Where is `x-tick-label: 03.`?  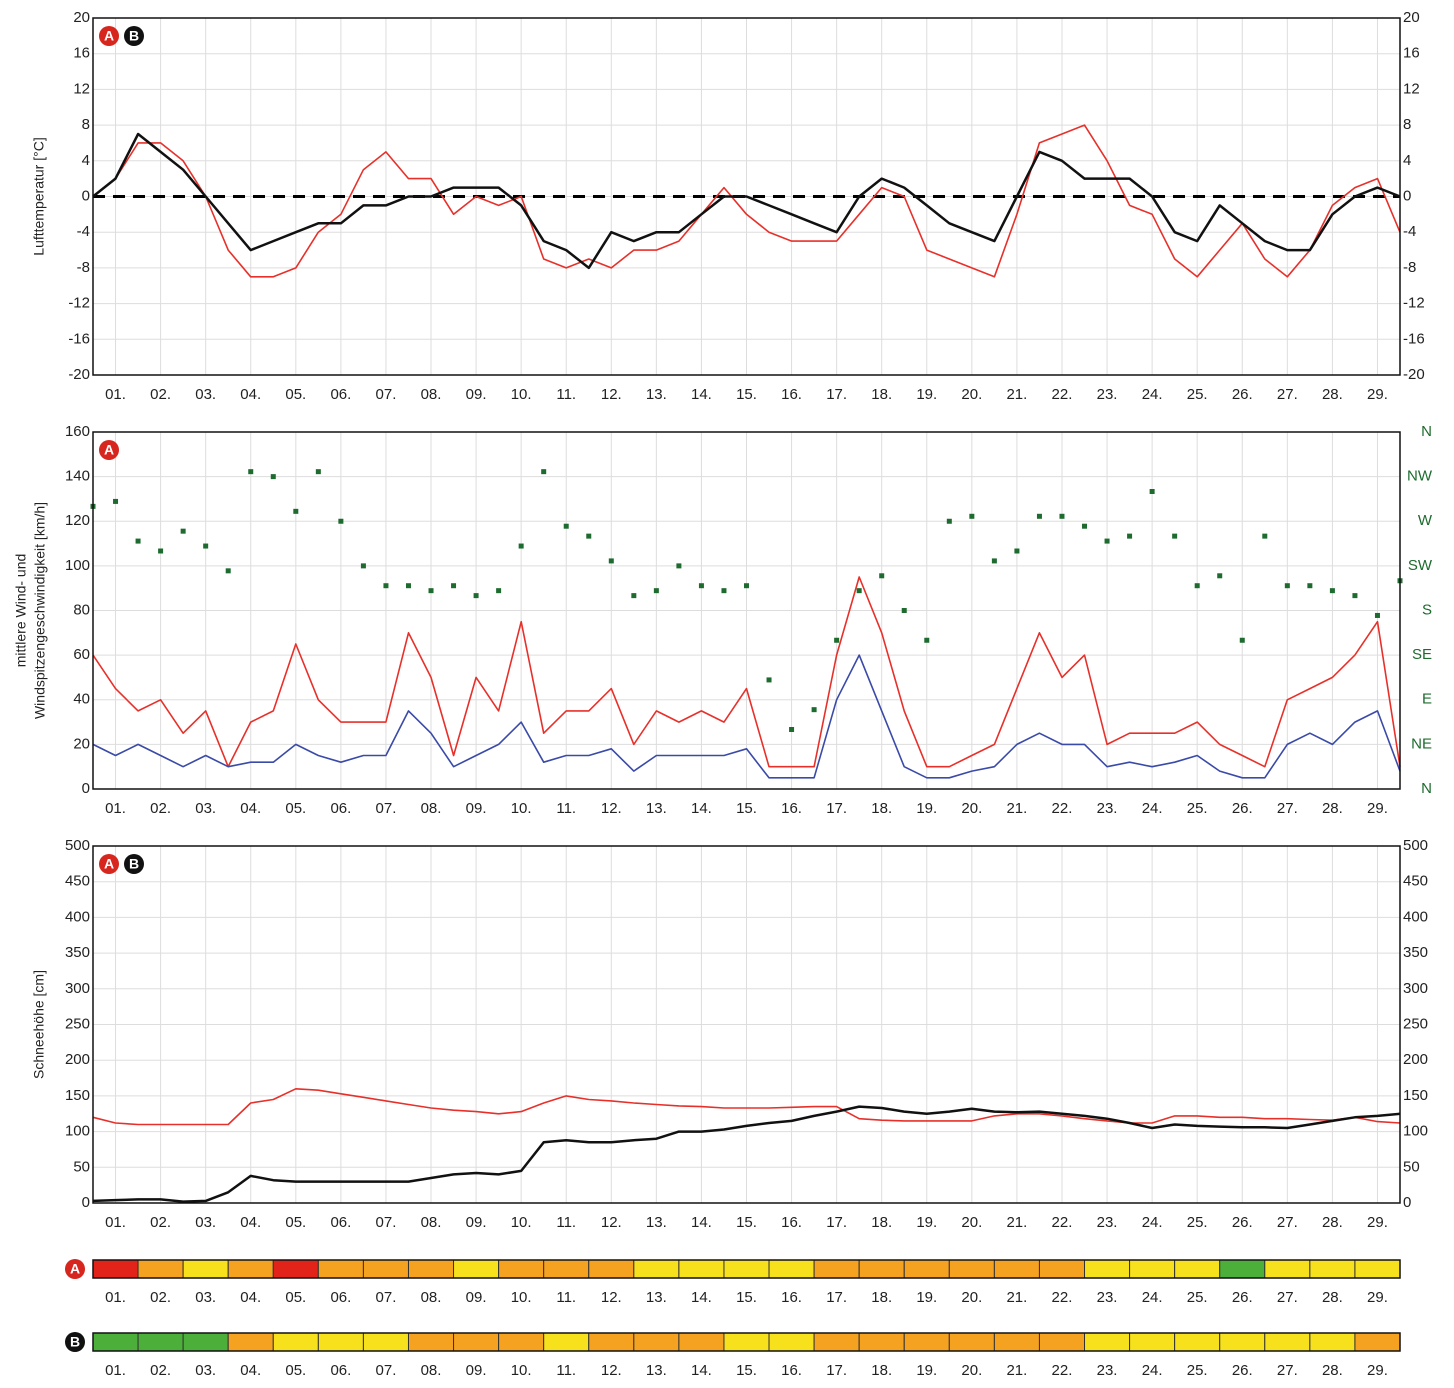
x-tick-label: 03. is located at coordinates (205, 808).